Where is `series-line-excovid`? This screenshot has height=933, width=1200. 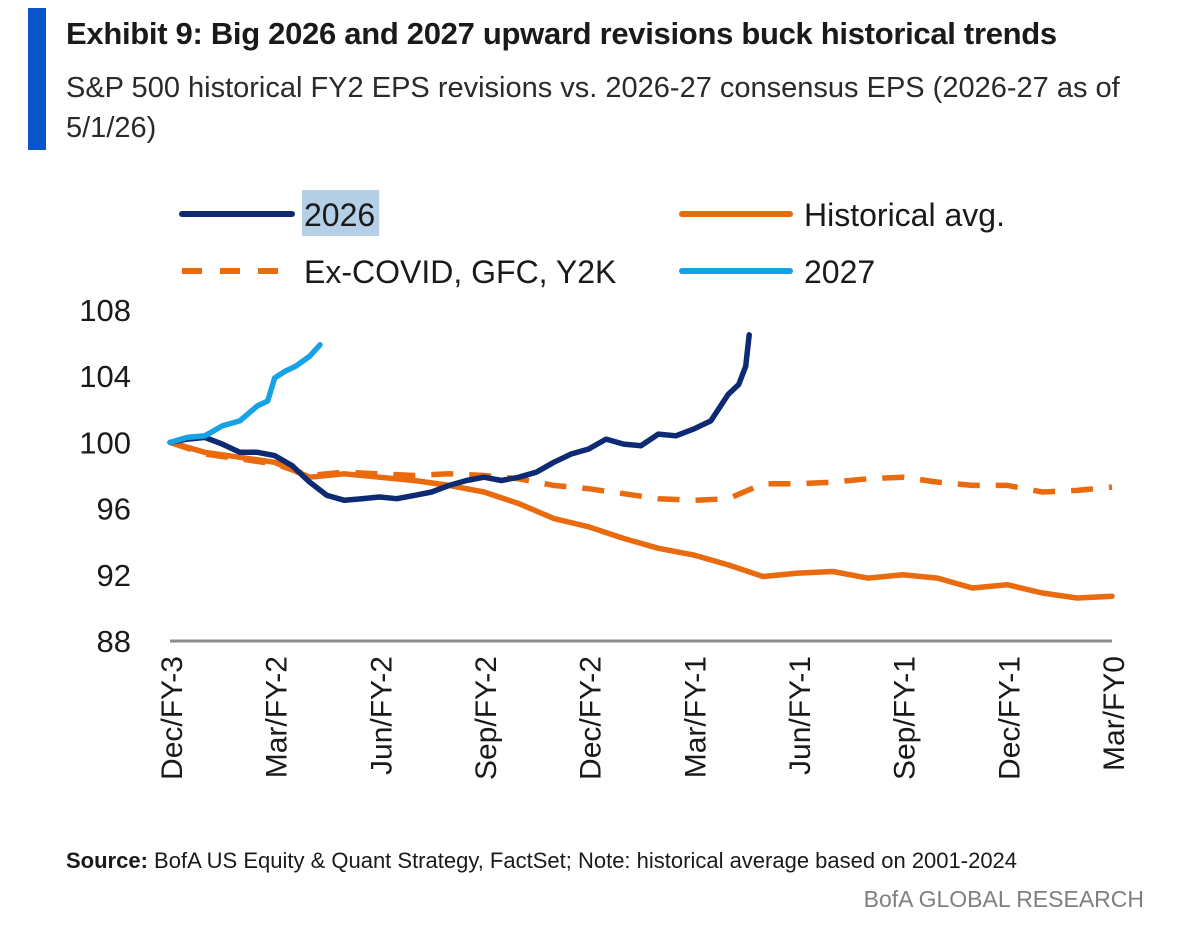 series-line-excovid is located at coordinates (641, 471).